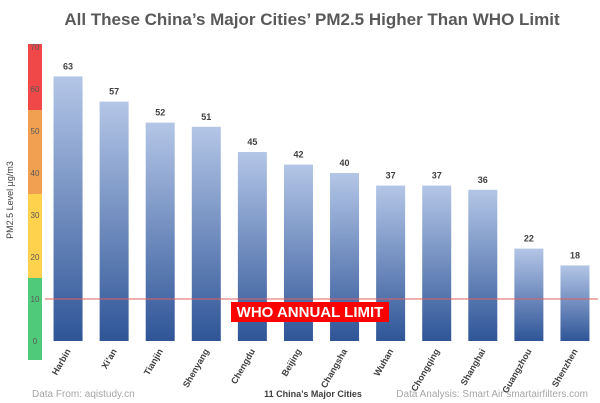 Image resolution: width=600 pixels, height=403 pixels. I want to click on value-label-7: 37, so click(391, 176).